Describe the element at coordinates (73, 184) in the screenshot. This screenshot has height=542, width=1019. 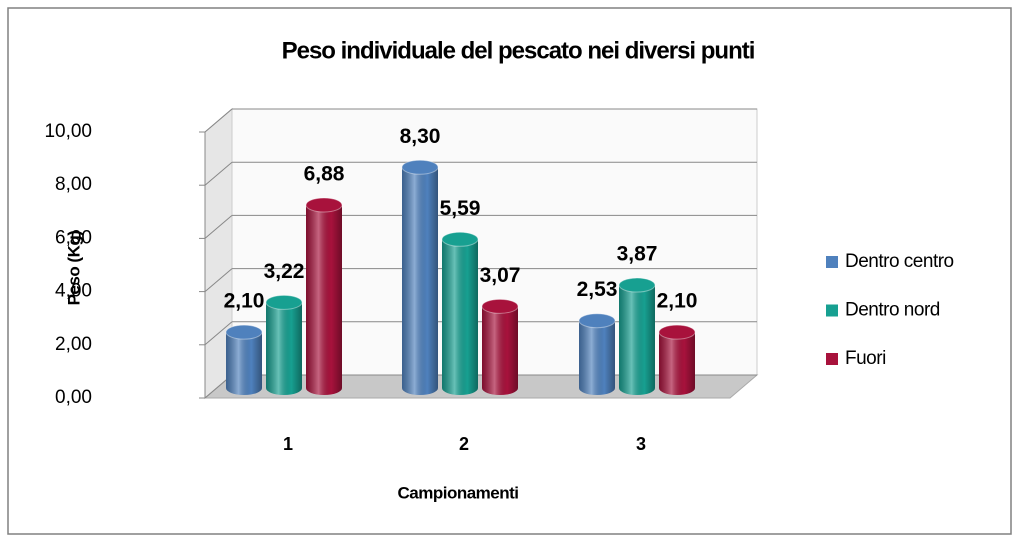
I see `y-tick-label: 8,00` at that location.